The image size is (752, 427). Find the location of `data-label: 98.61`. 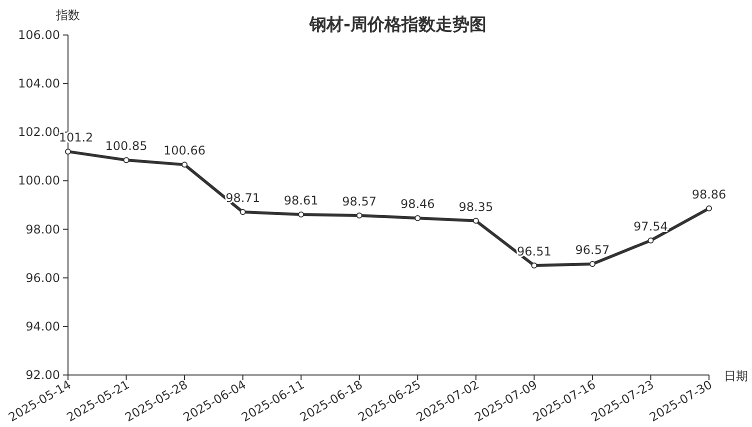

data-label: 98.61 is located at coordinates (301, 200).